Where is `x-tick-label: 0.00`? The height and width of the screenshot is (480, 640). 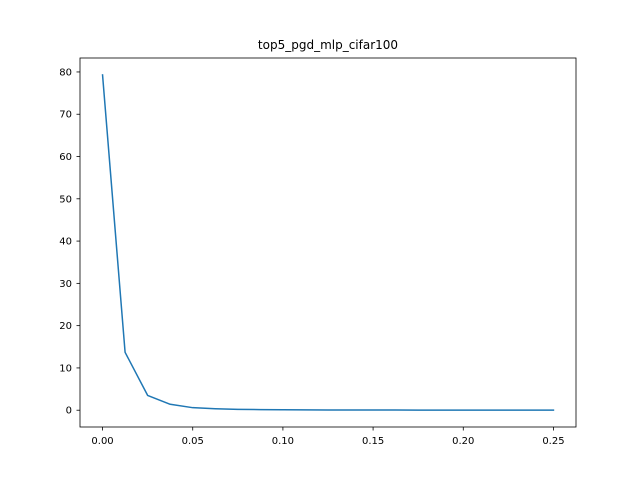 x-tick-label: 0.00 is located at coordinates (102, 441).